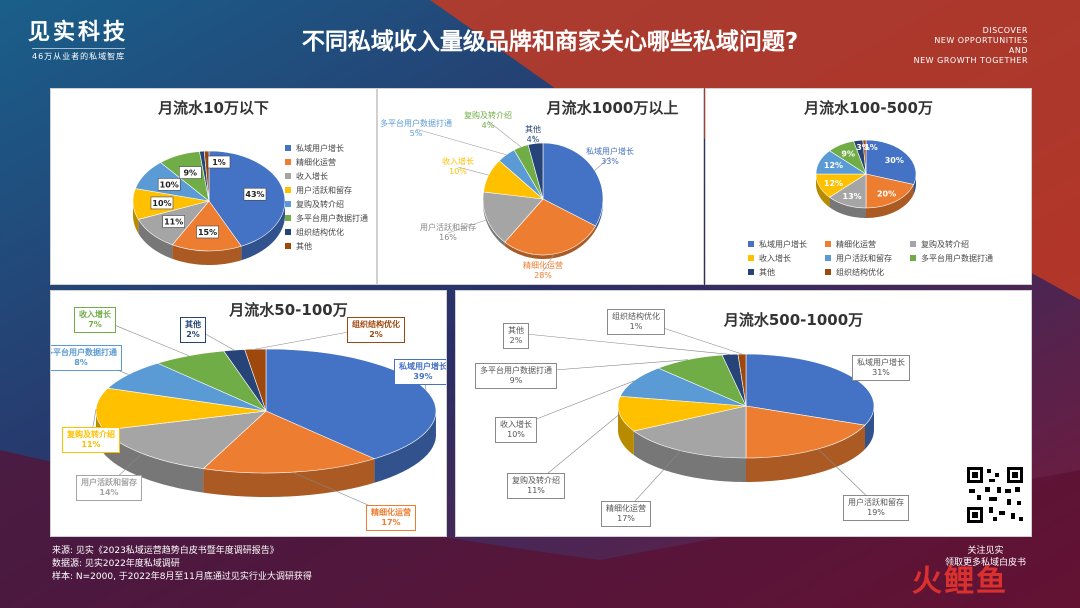  I want to click on slice-label-6: 其他 2%, so click(516, 336).